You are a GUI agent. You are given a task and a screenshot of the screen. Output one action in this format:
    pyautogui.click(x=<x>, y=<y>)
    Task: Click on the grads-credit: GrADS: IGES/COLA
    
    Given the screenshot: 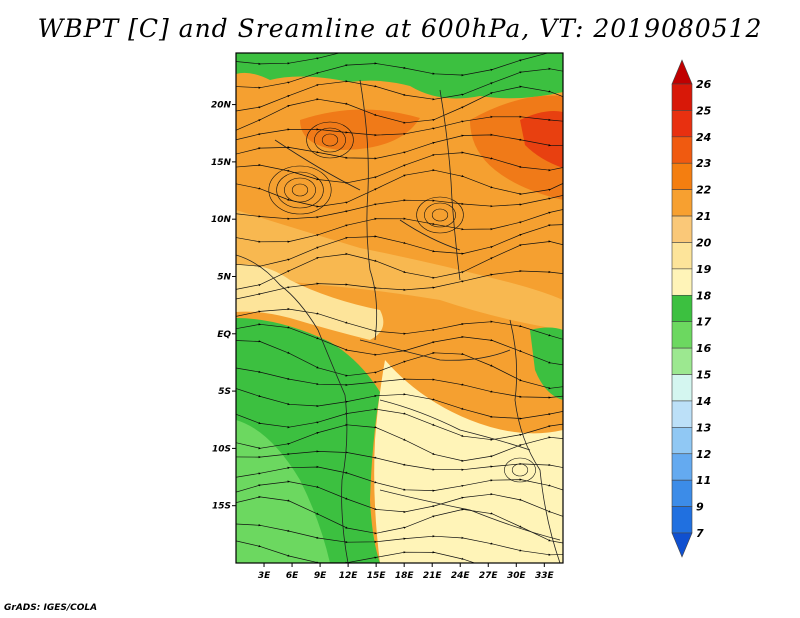 What is the action you would take?
    pyautogui.click(x=51, y=608)
    